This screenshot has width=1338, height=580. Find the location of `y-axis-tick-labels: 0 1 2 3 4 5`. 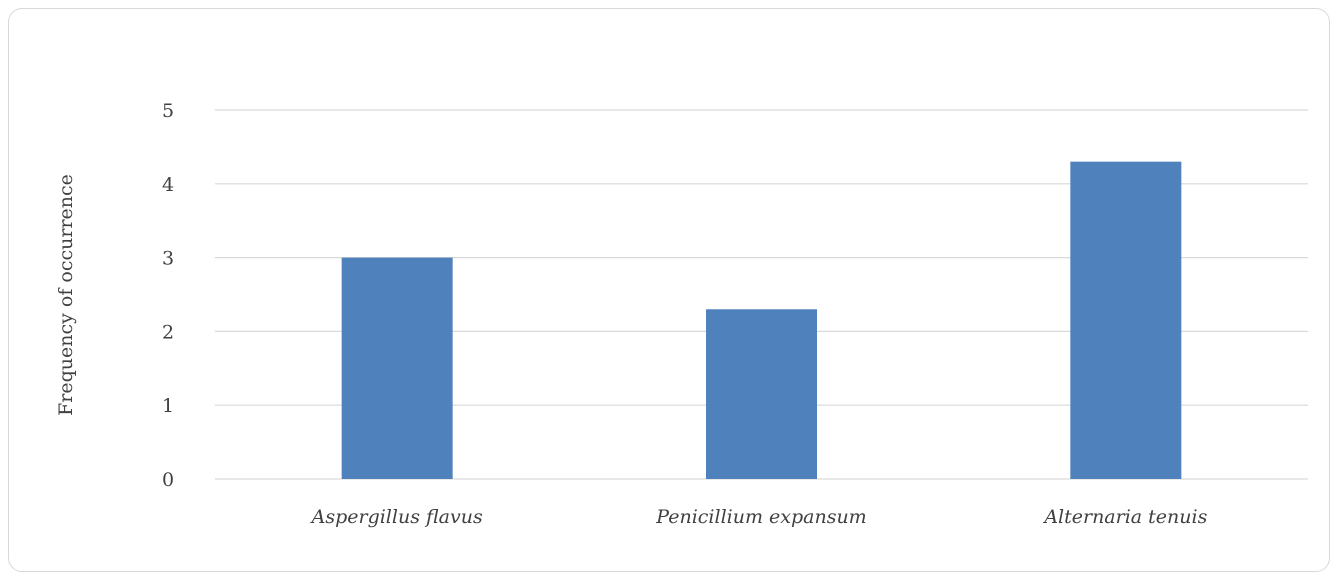

y-axis-tick-labels: 0 1 2 3 4 5 is located at coordinates (168, 295).